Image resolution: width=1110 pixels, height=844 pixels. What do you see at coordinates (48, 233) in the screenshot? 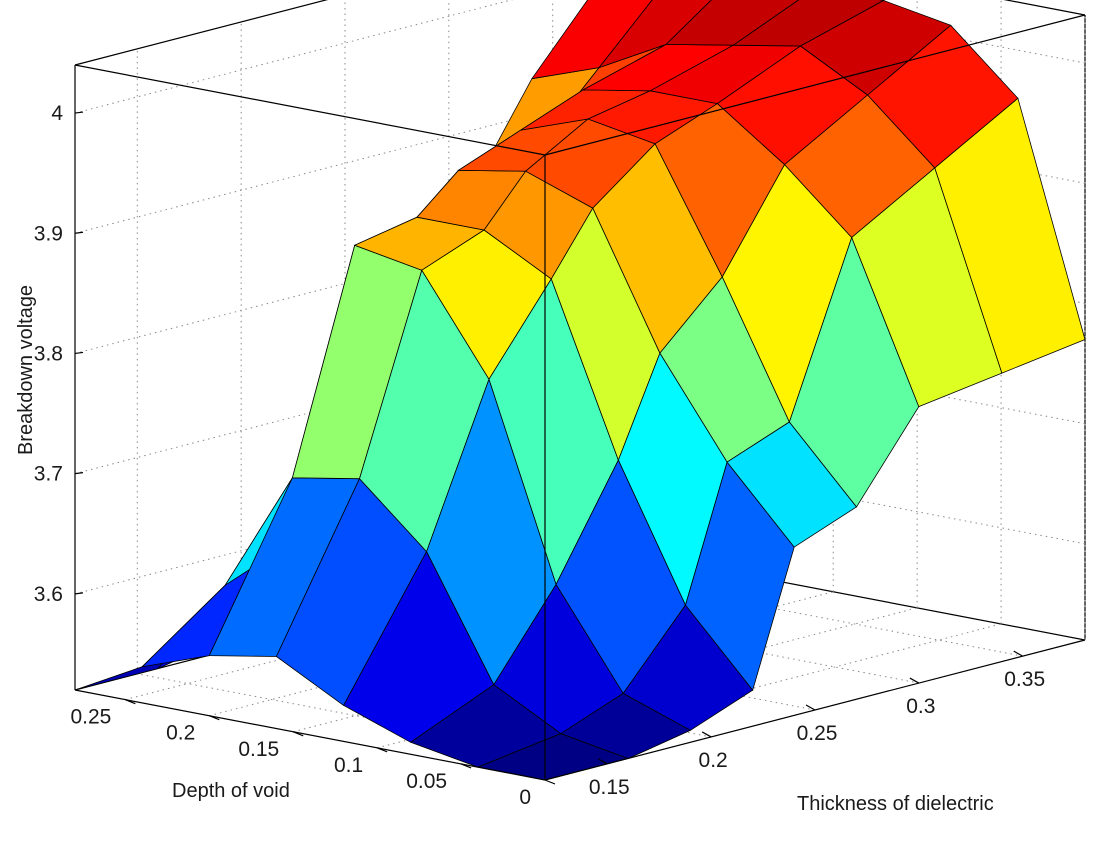
I see `z-tick-label: 3.9` at bounding box center [48, 233].